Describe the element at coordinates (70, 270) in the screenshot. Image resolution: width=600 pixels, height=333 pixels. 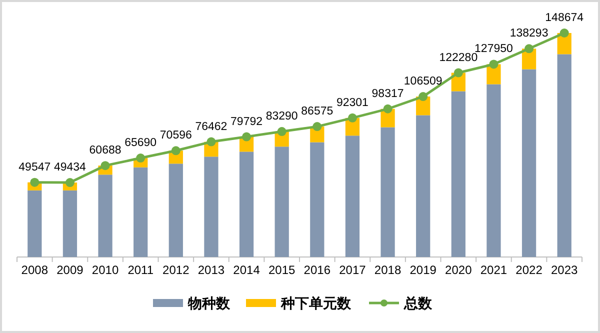
I see `x-tick-label: 2009` at that location.